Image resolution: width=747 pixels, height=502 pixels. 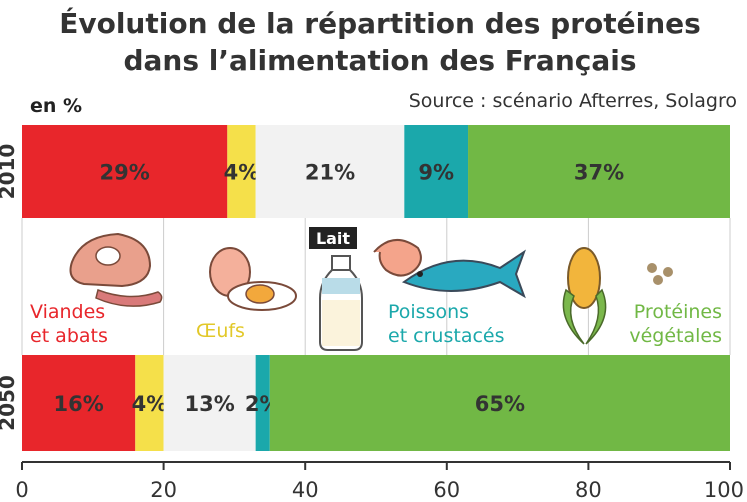 I want to click on egg-icon, so click(x=253, y=279).